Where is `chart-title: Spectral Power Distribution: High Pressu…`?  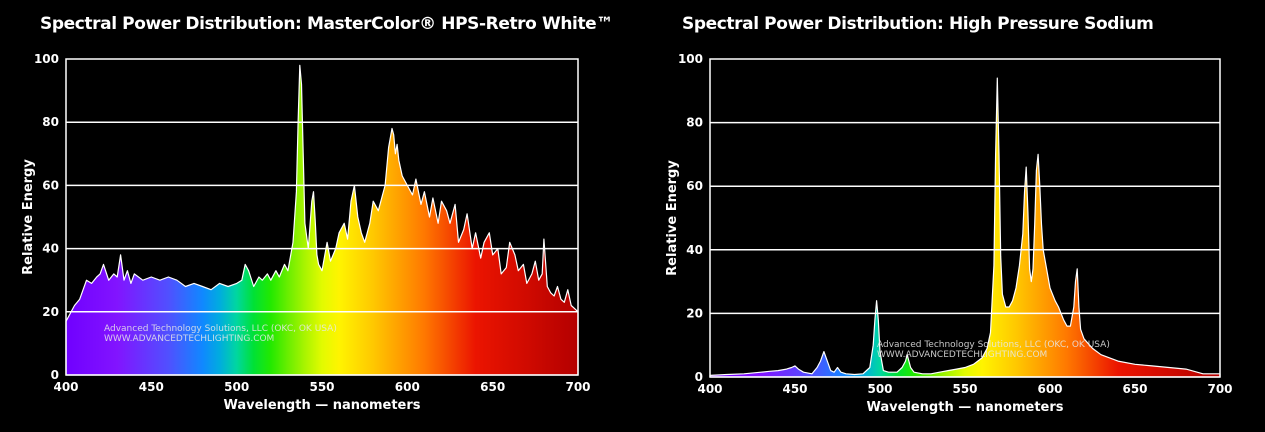 chart-title: Spectral Power Distribution: High Pressu… is located at coordinates (918, 24).